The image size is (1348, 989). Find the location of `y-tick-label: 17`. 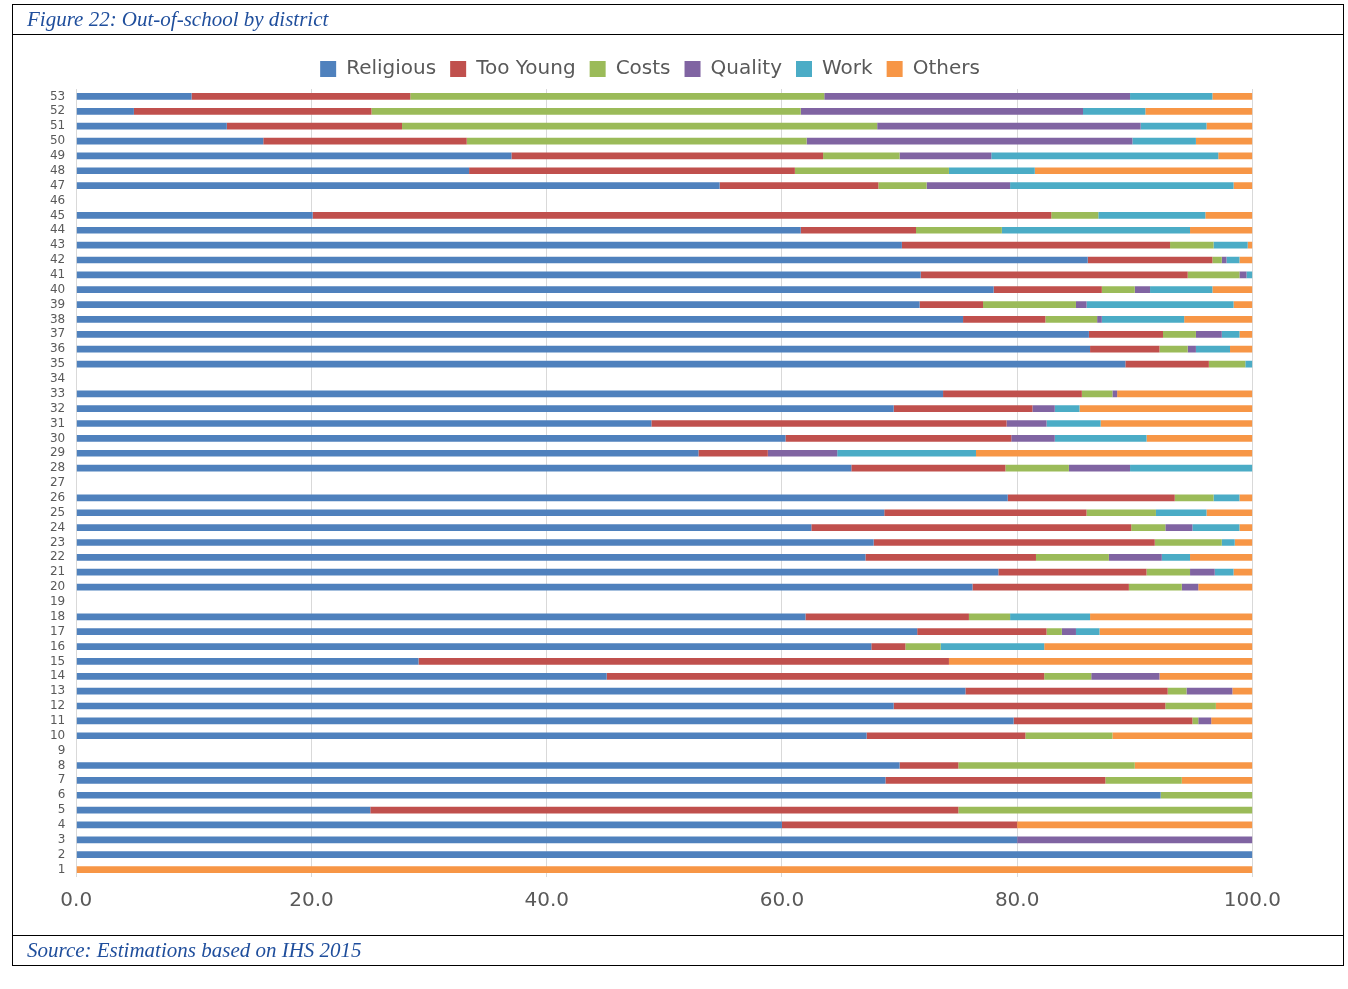

y-tick-label: 17 is located at coordinates (57, 630).